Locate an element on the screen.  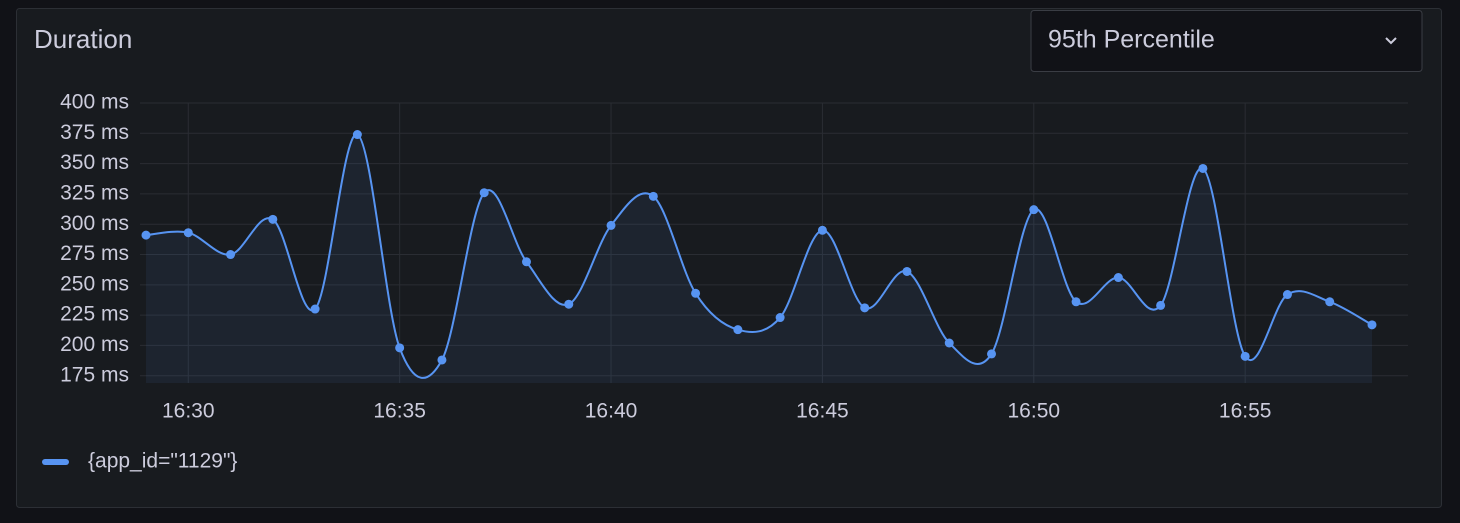
dropdown-chevron is located at coordinates (1391, 41).